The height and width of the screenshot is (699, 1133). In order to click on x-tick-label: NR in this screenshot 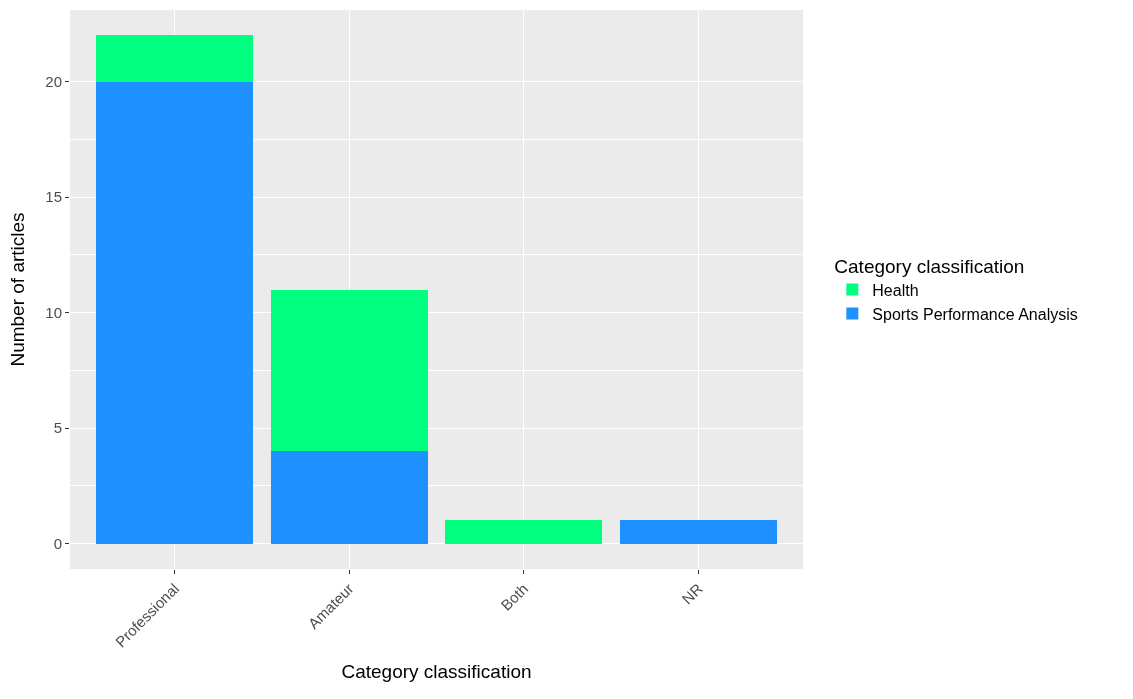, I will do `click(692, 593)`.